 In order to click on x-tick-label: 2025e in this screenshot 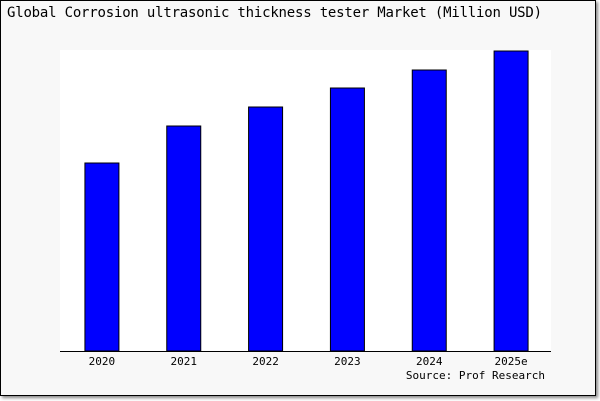, I will do `click(511, 361)`.